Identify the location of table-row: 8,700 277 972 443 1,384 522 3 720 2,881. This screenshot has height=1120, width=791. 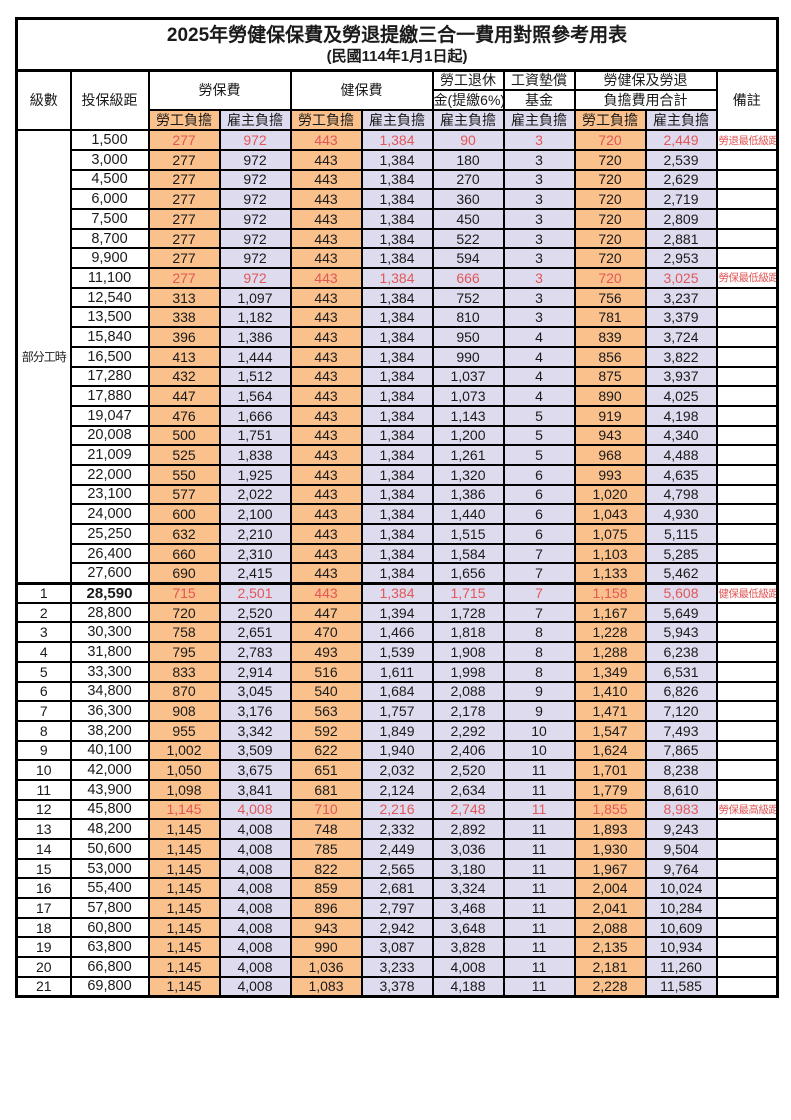
(398, 238).